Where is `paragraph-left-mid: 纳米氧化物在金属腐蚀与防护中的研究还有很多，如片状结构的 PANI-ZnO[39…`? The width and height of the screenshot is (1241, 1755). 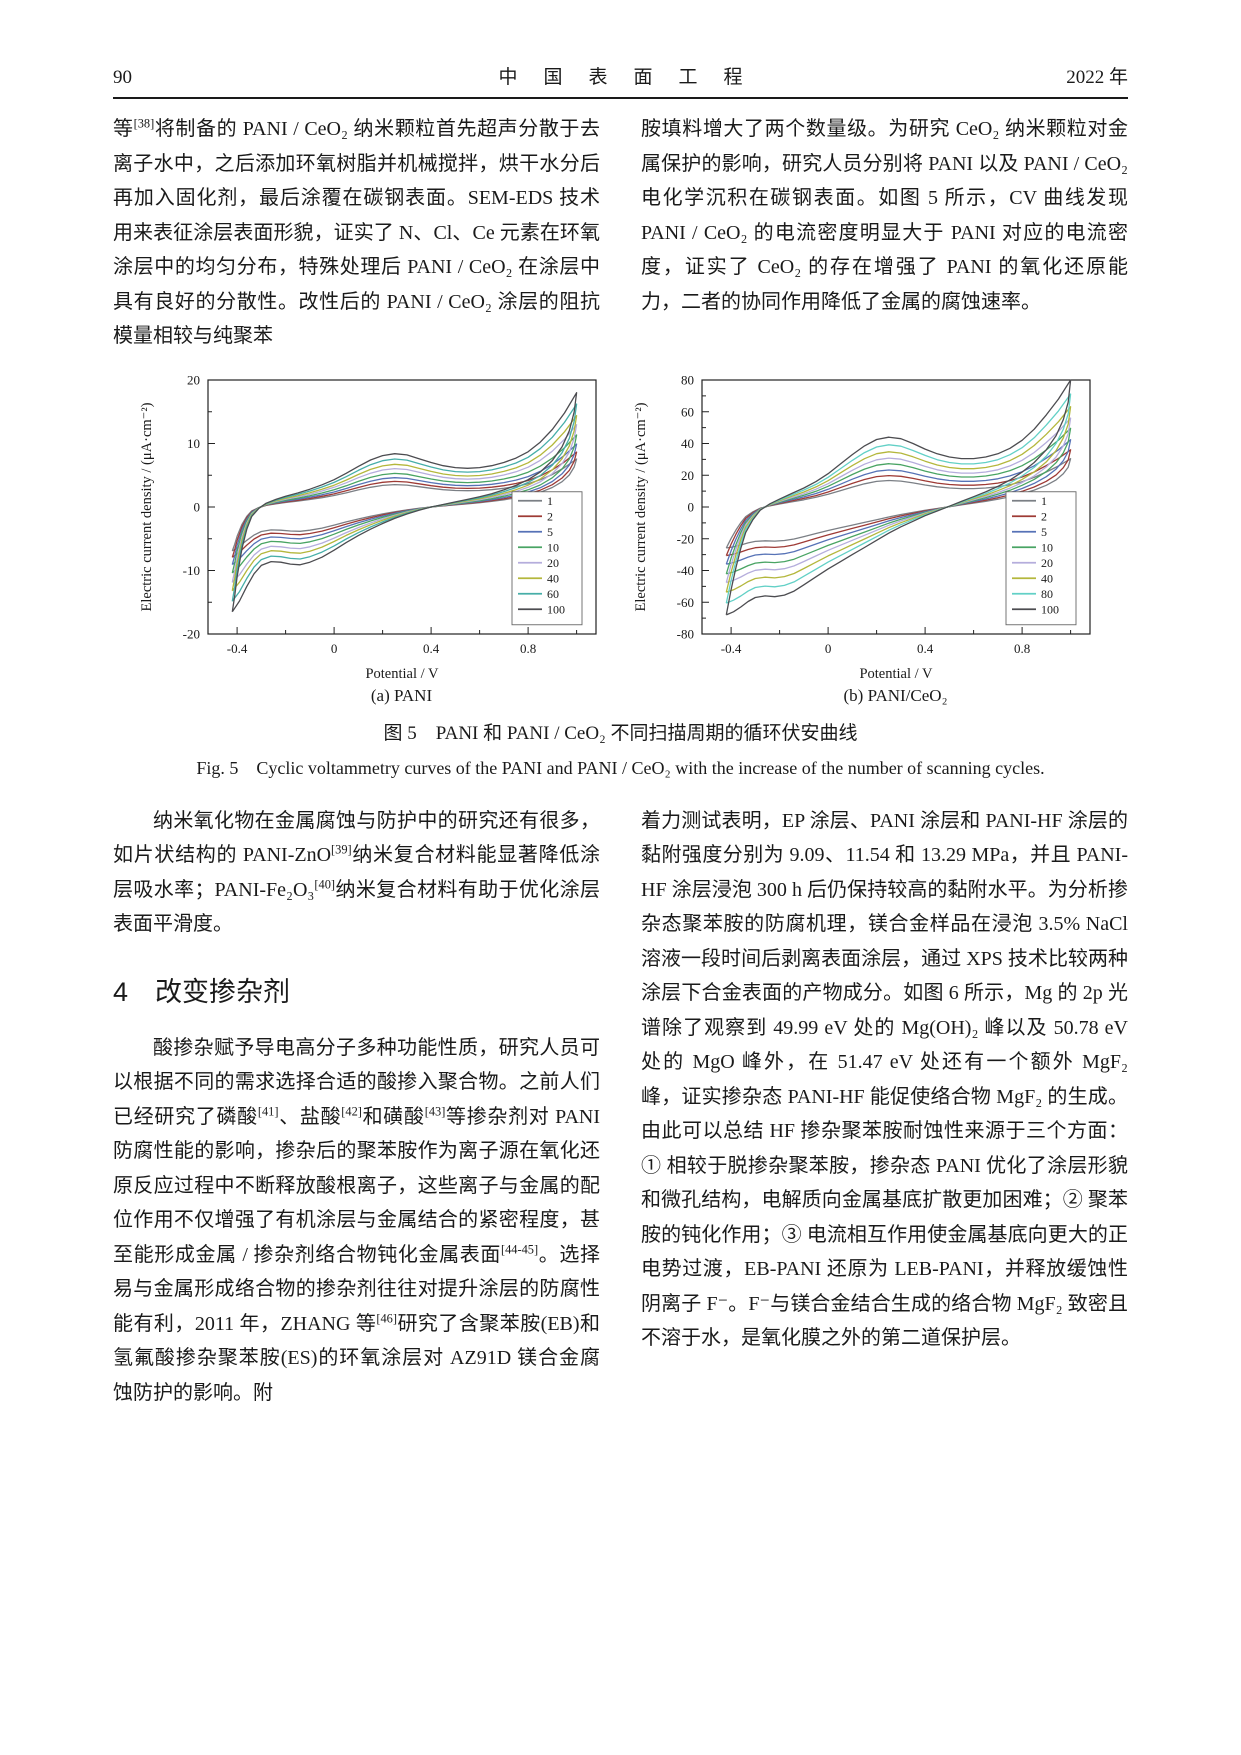 paragraph-left-mid: 纳米氧化物在金属腐蚀与防护中的研究还有很多，如片状结构的 PANI-ZnO[39… is located at coordinates (357, 872).